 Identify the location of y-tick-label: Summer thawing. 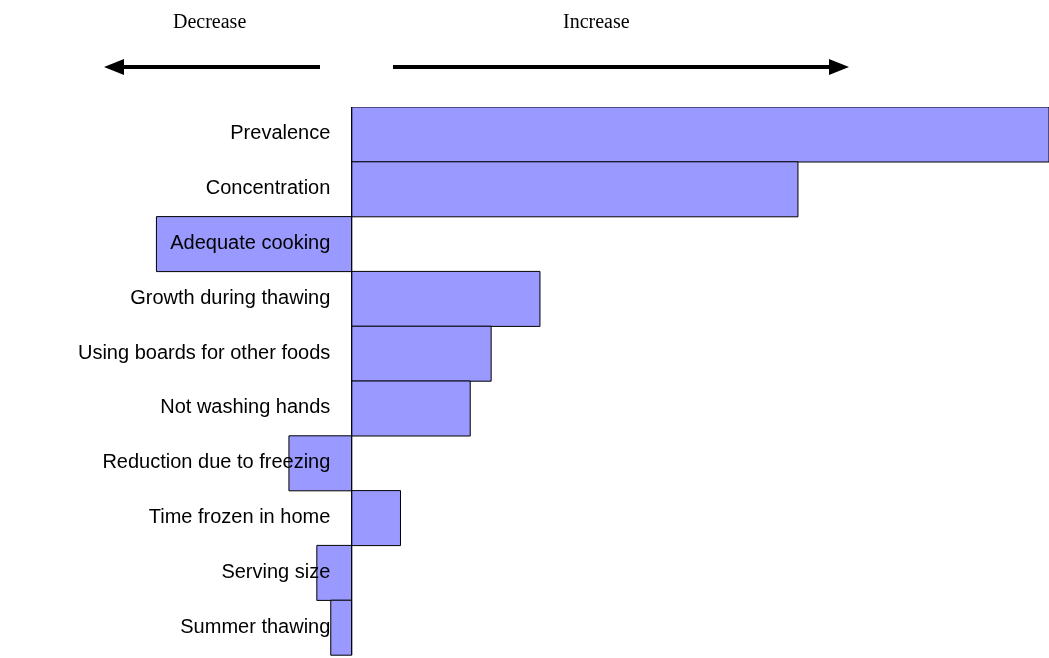
(255, 625).